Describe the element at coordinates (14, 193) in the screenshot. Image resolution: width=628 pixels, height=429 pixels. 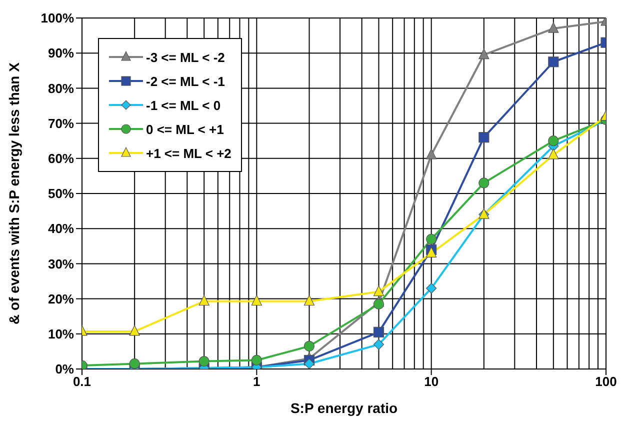
I see `y-axis-title: & of events with S:P energy less than X` at that location.